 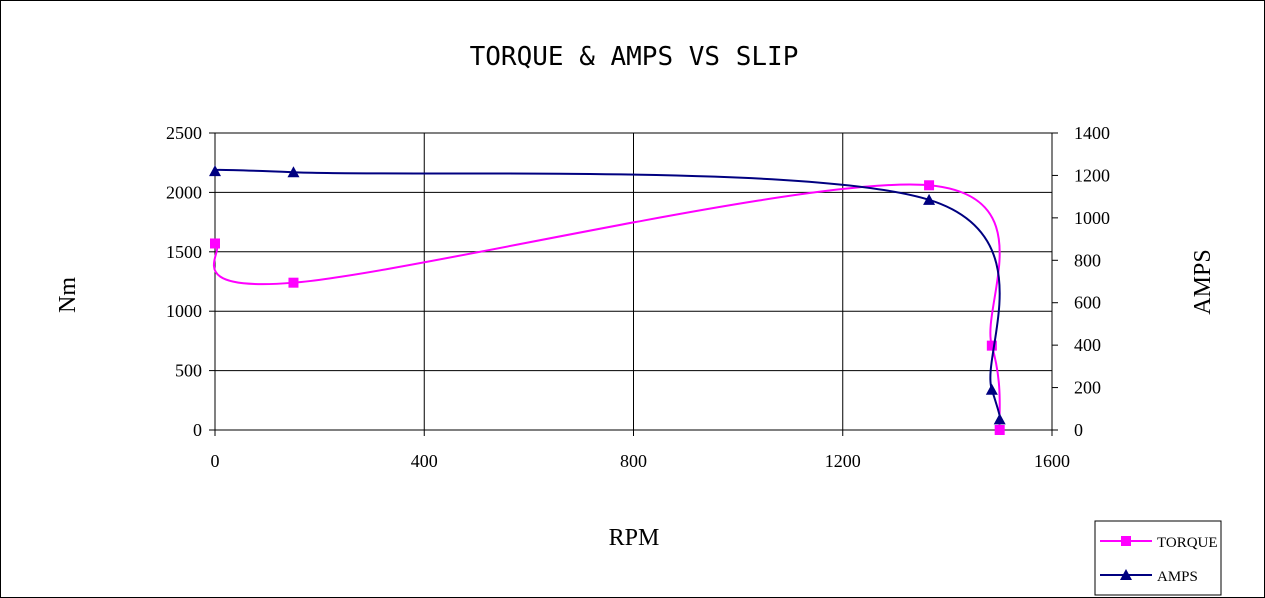 I want to click on x-tick-label: 800, so click(x=633, y=461).